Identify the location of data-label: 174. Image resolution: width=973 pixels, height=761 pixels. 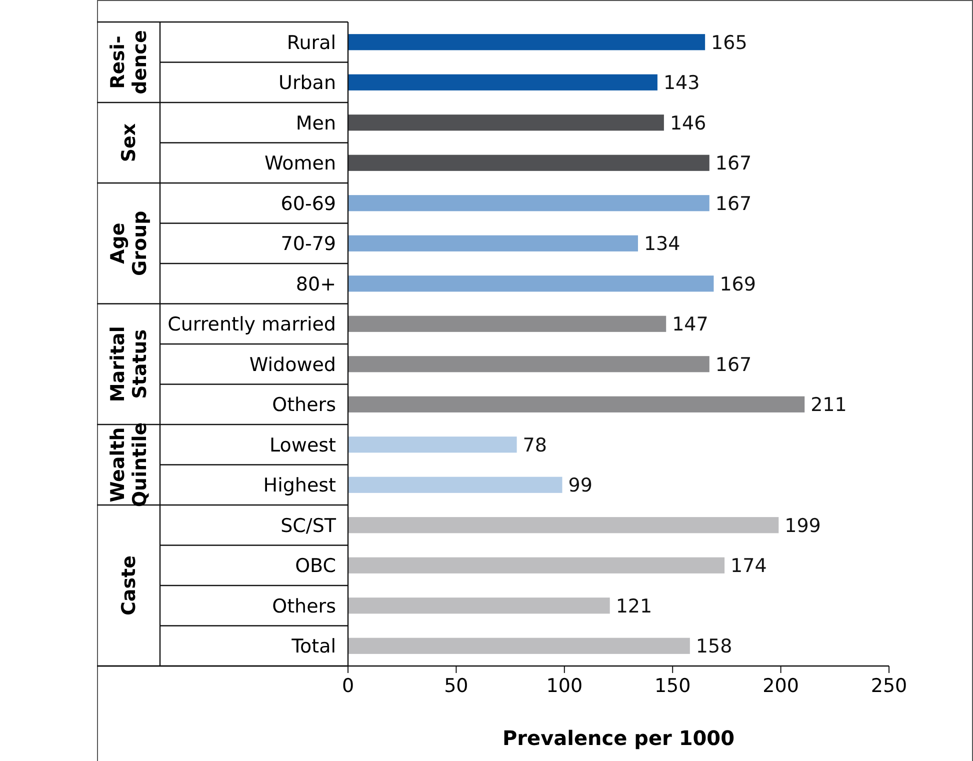
(748, 566).